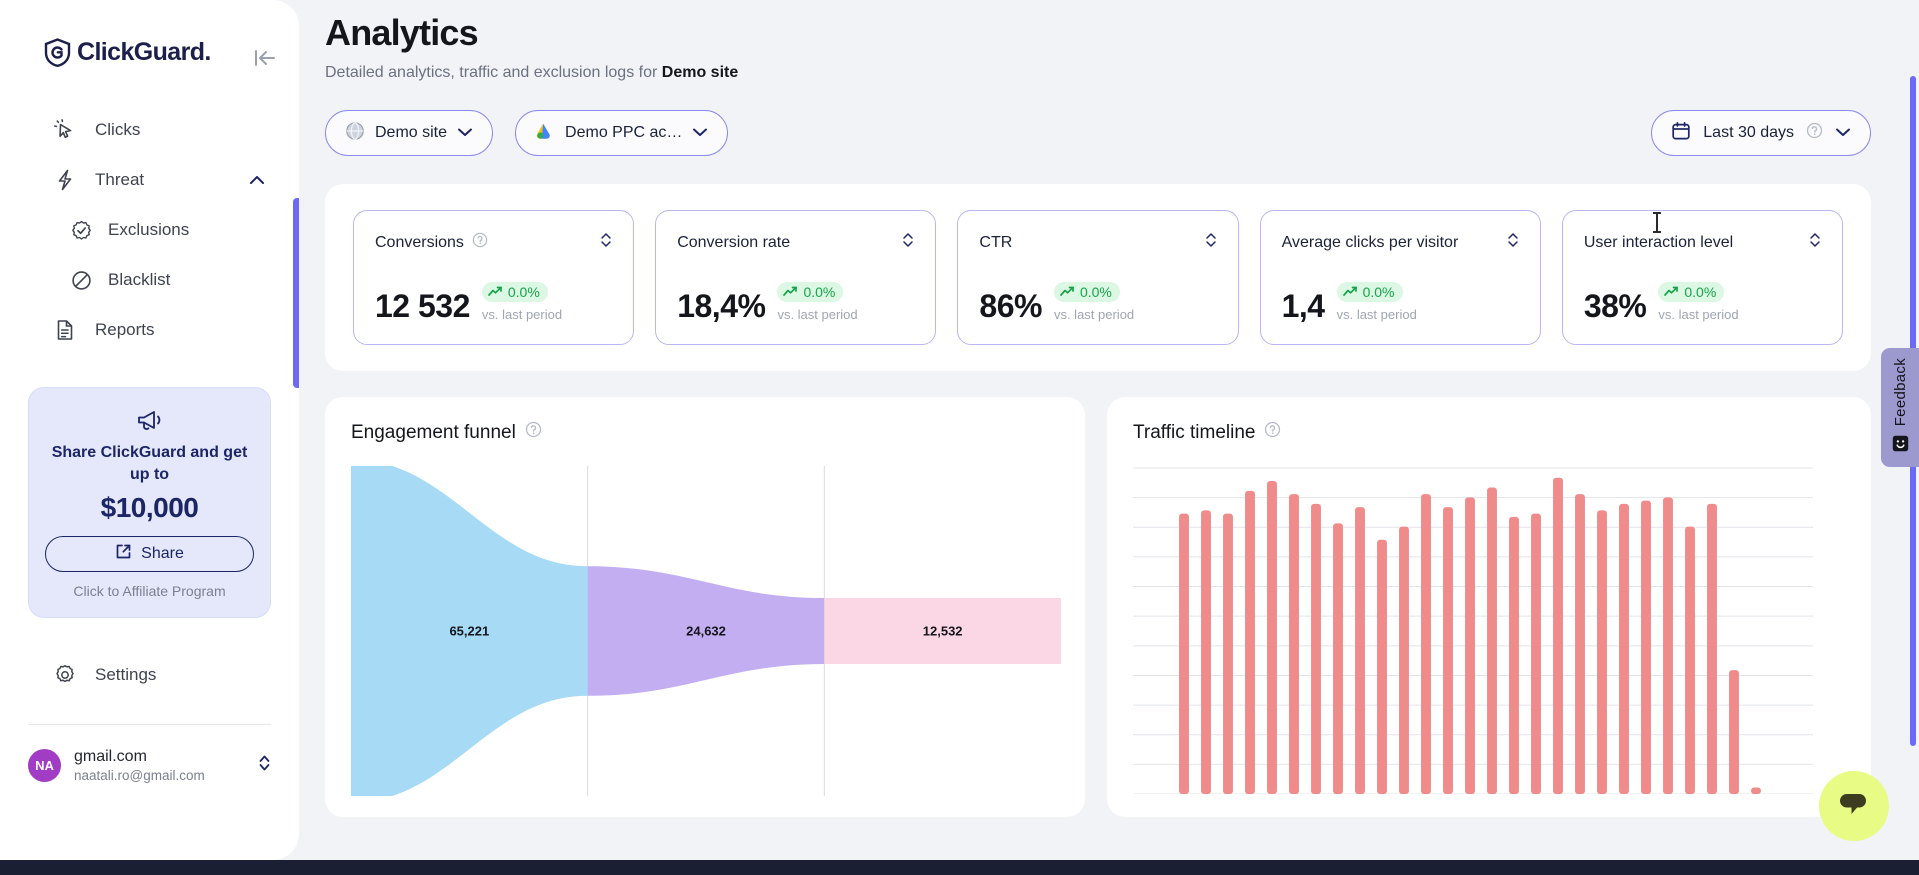 Image resolution: width=1919 pixels, height=875 pixels. I want to click on check-badge-icon, so click(81, 230).